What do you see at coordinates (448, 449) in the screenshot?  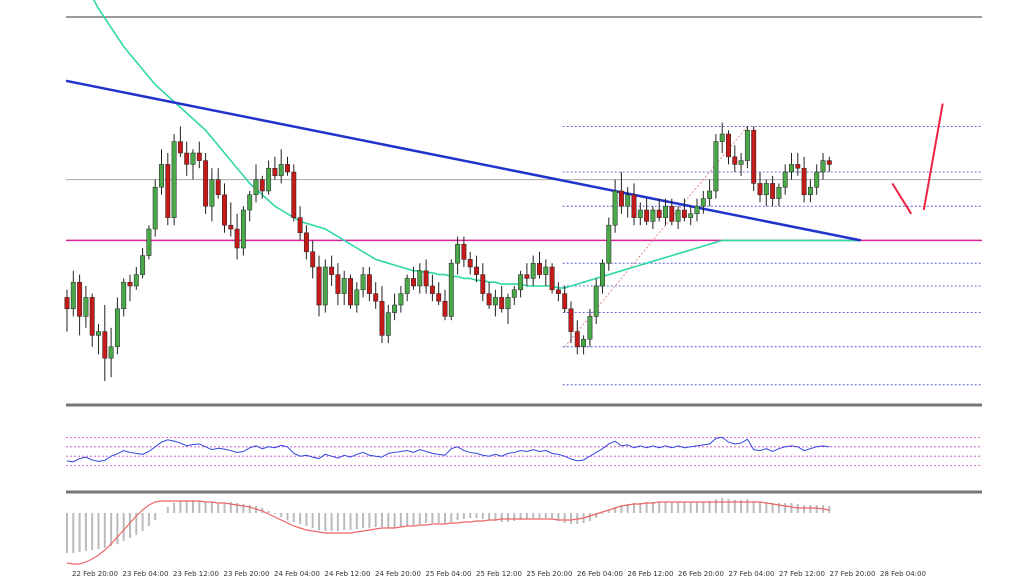 I see `rsi-line` at bounding box center [448, 449].